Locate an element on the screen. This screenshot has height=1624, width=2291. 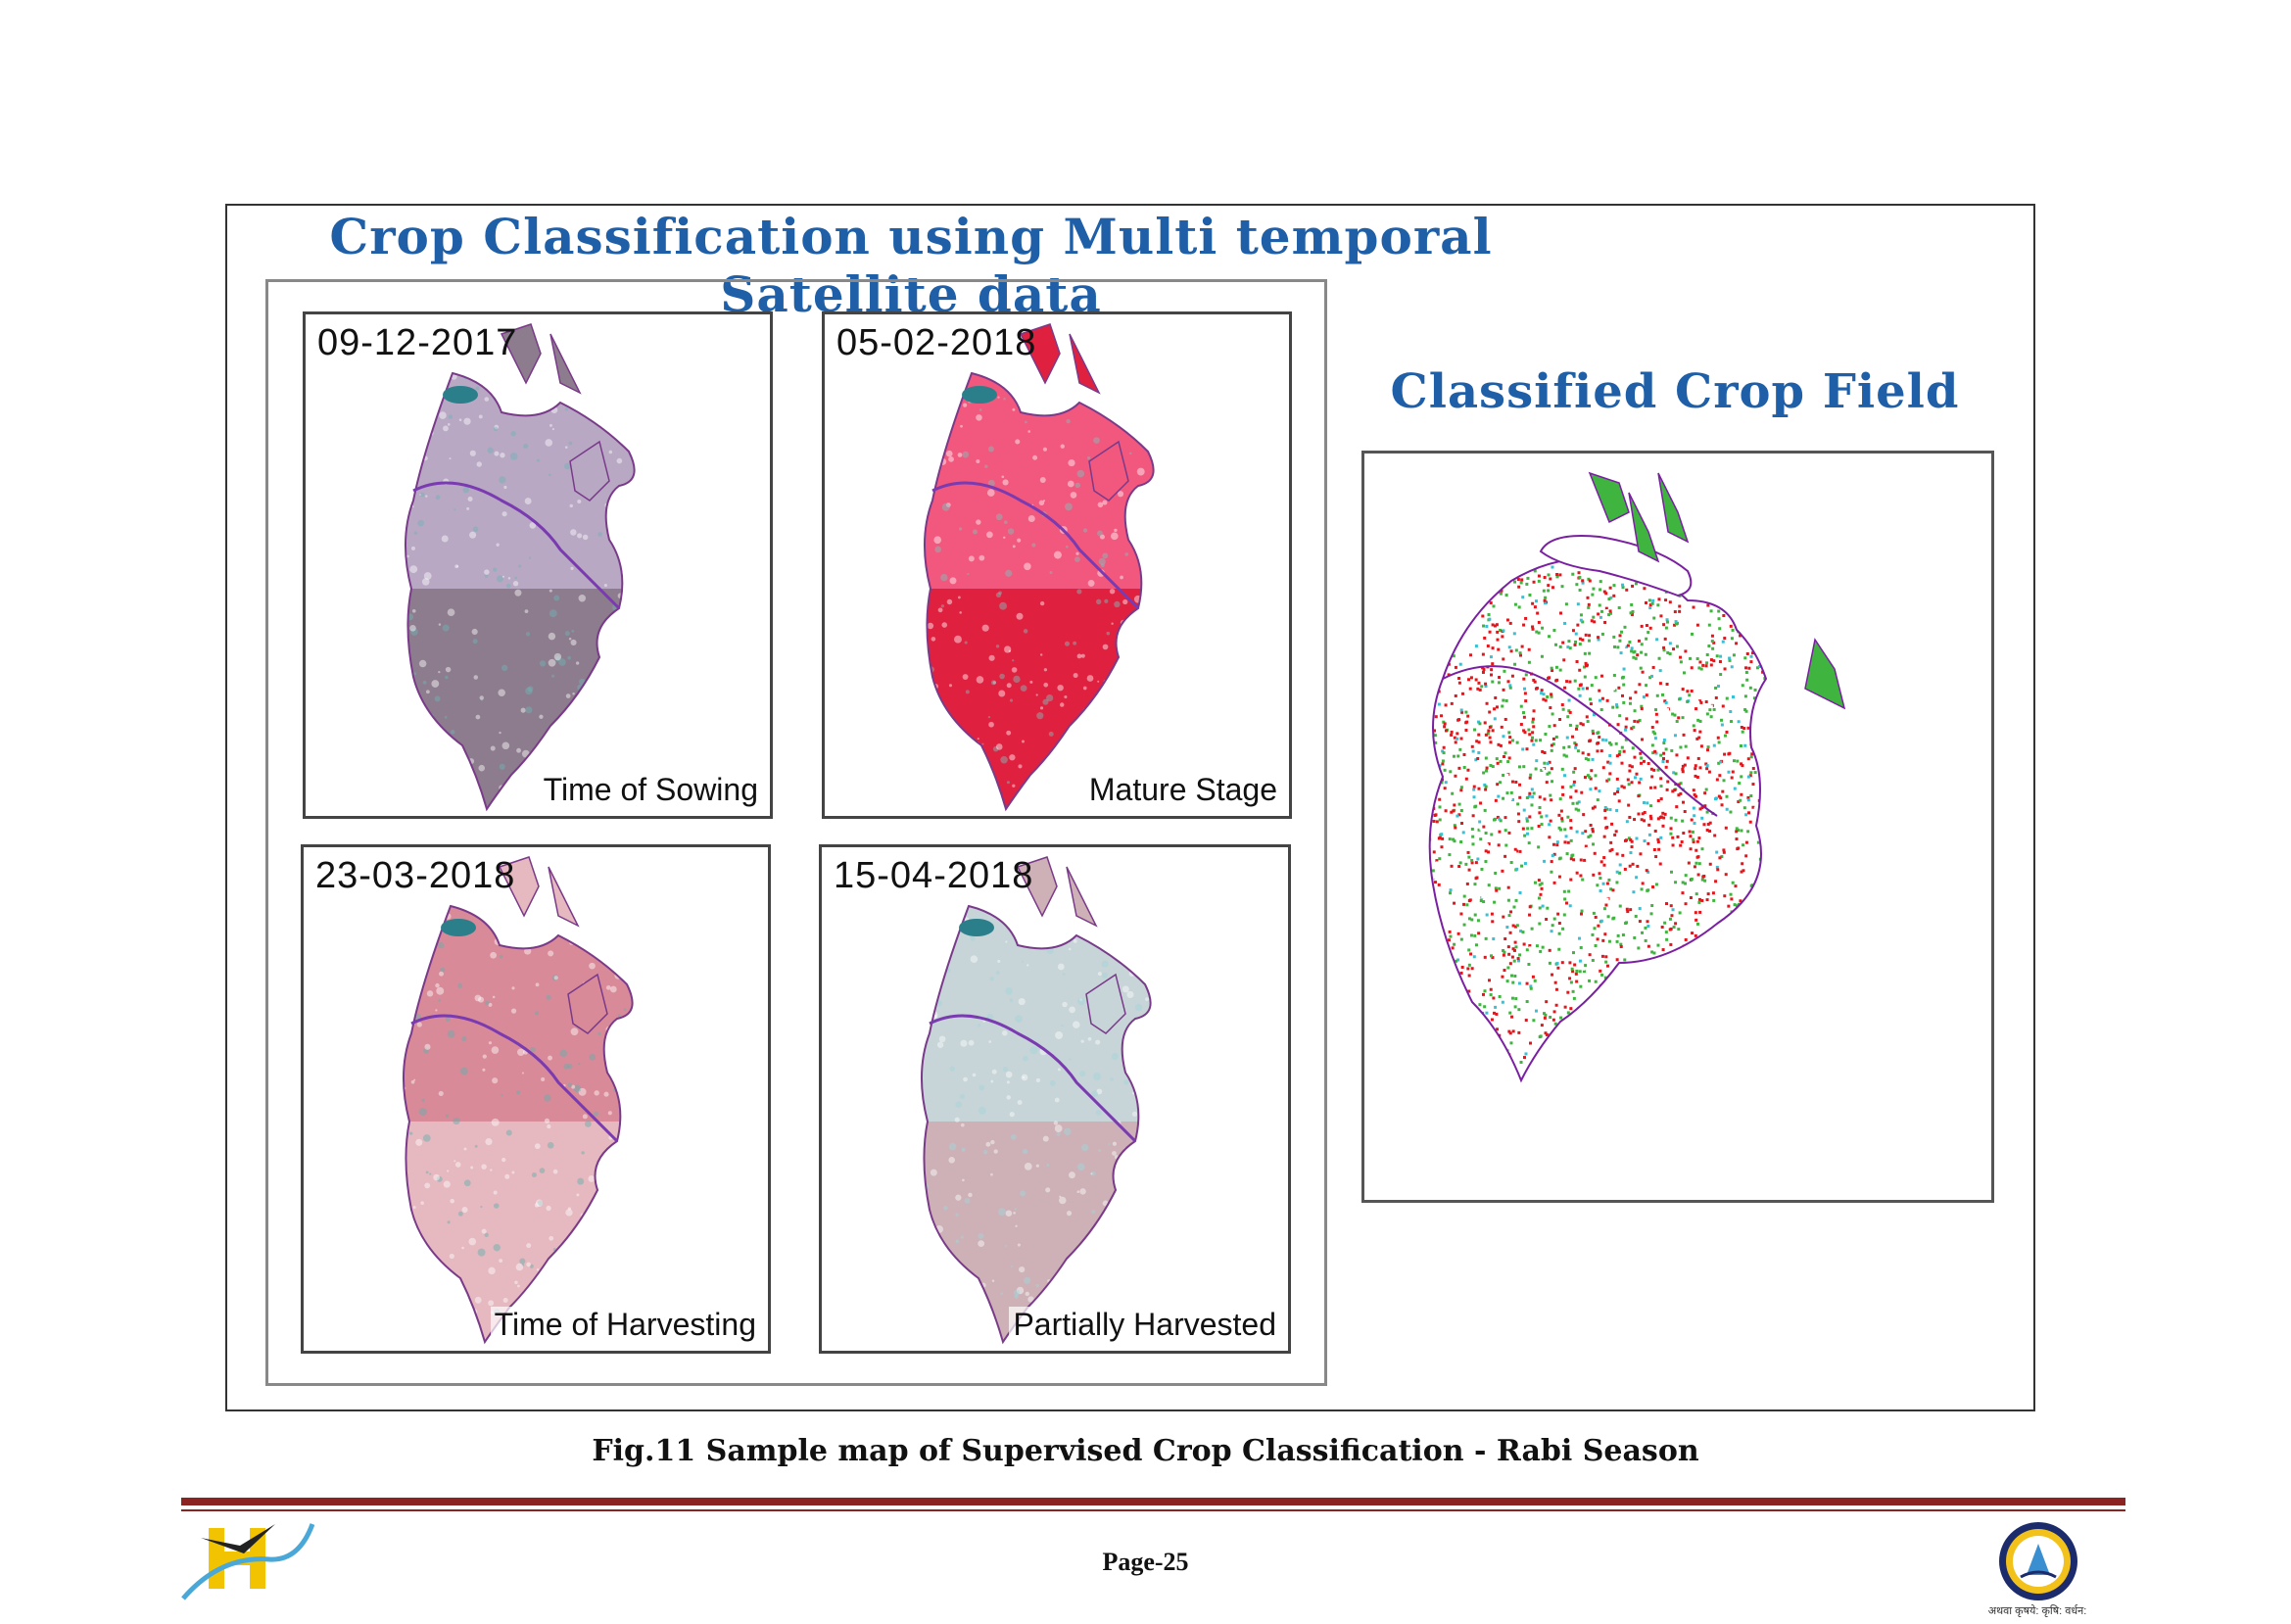
panel-partially-harvested: 15-04-2018 Partially Harvested is located at coordinates (1055, 1099).